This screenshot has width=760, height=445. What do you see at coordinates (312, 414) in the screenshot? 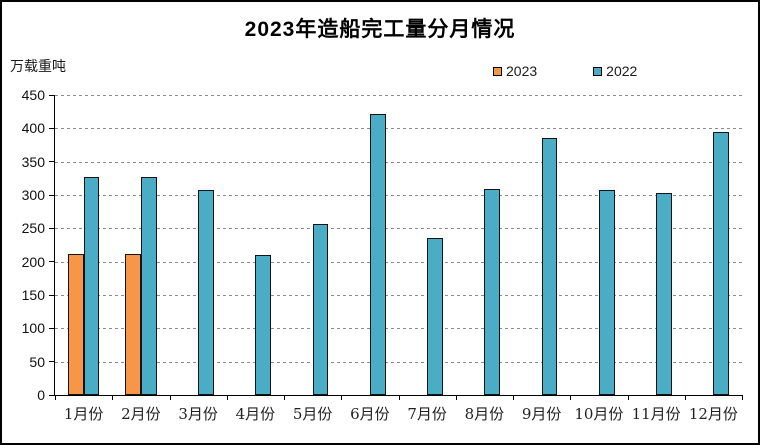
I see `x-tick-label-5月份: 5月份` at bounding box center [312, 414].